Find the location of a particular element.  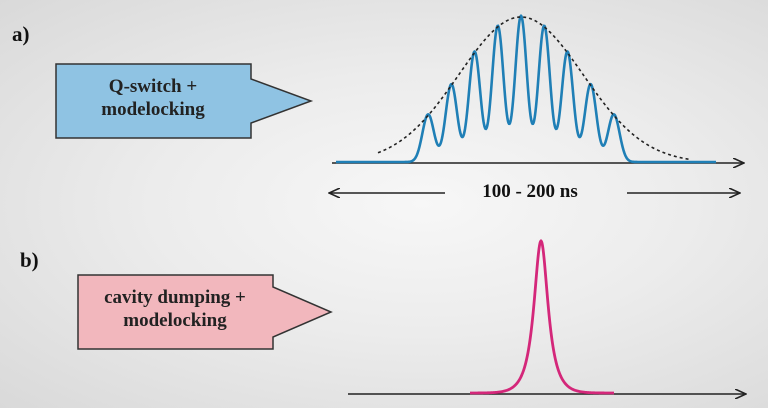

panel-b-label: b) is located at coordinates (29, 260).